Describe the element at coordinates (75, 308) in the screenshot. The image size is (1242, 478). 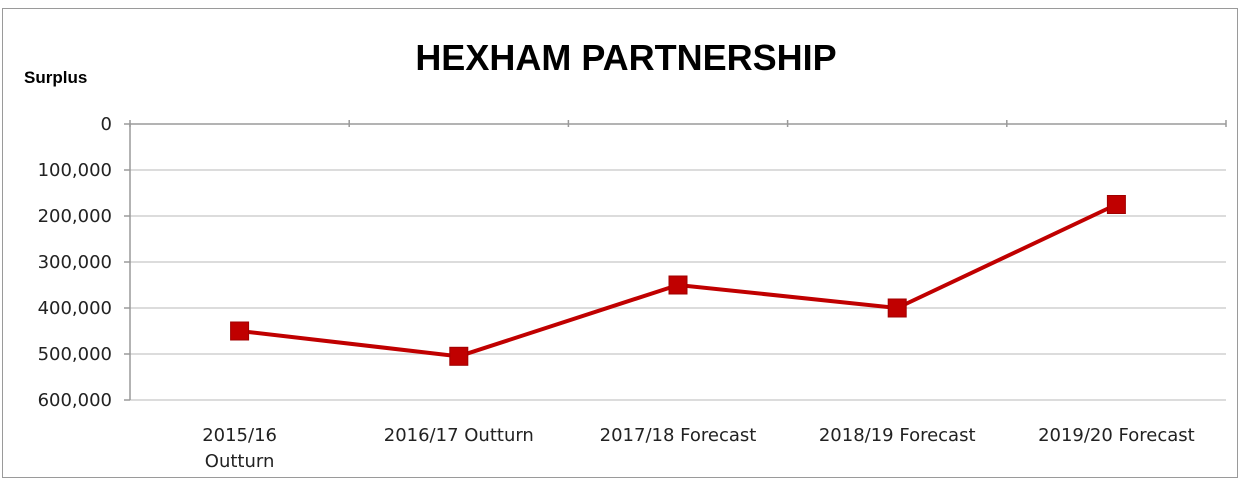
I see `y-tick-label: 400,000` at that location.